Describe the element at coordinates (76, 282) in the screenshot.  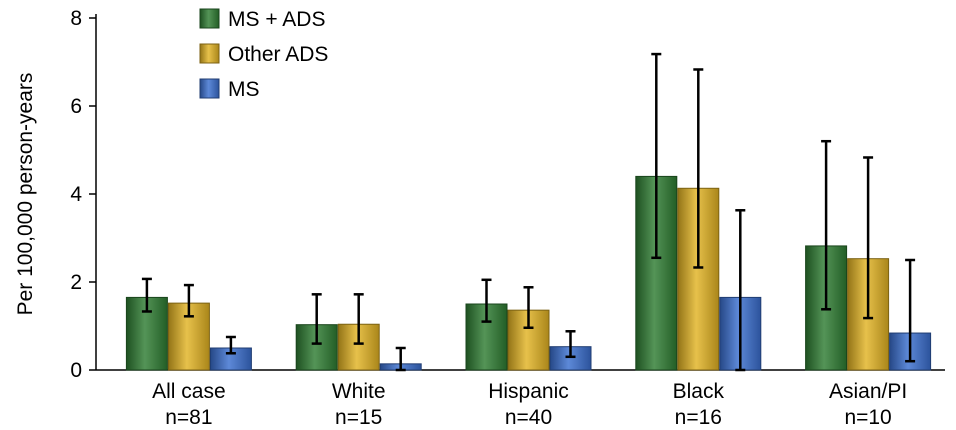
I see `y-tick-label: 2` at that location.